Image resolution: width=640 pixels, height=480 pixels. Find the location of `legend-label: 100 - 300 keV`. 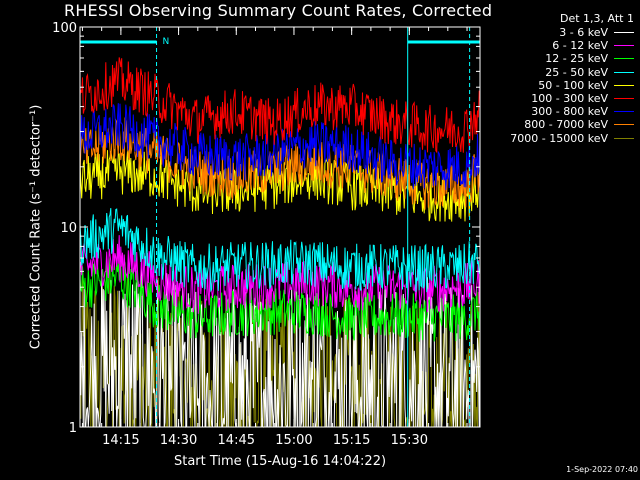

legend-label: 100 - 300 keV is located at coordinates (569, 99).